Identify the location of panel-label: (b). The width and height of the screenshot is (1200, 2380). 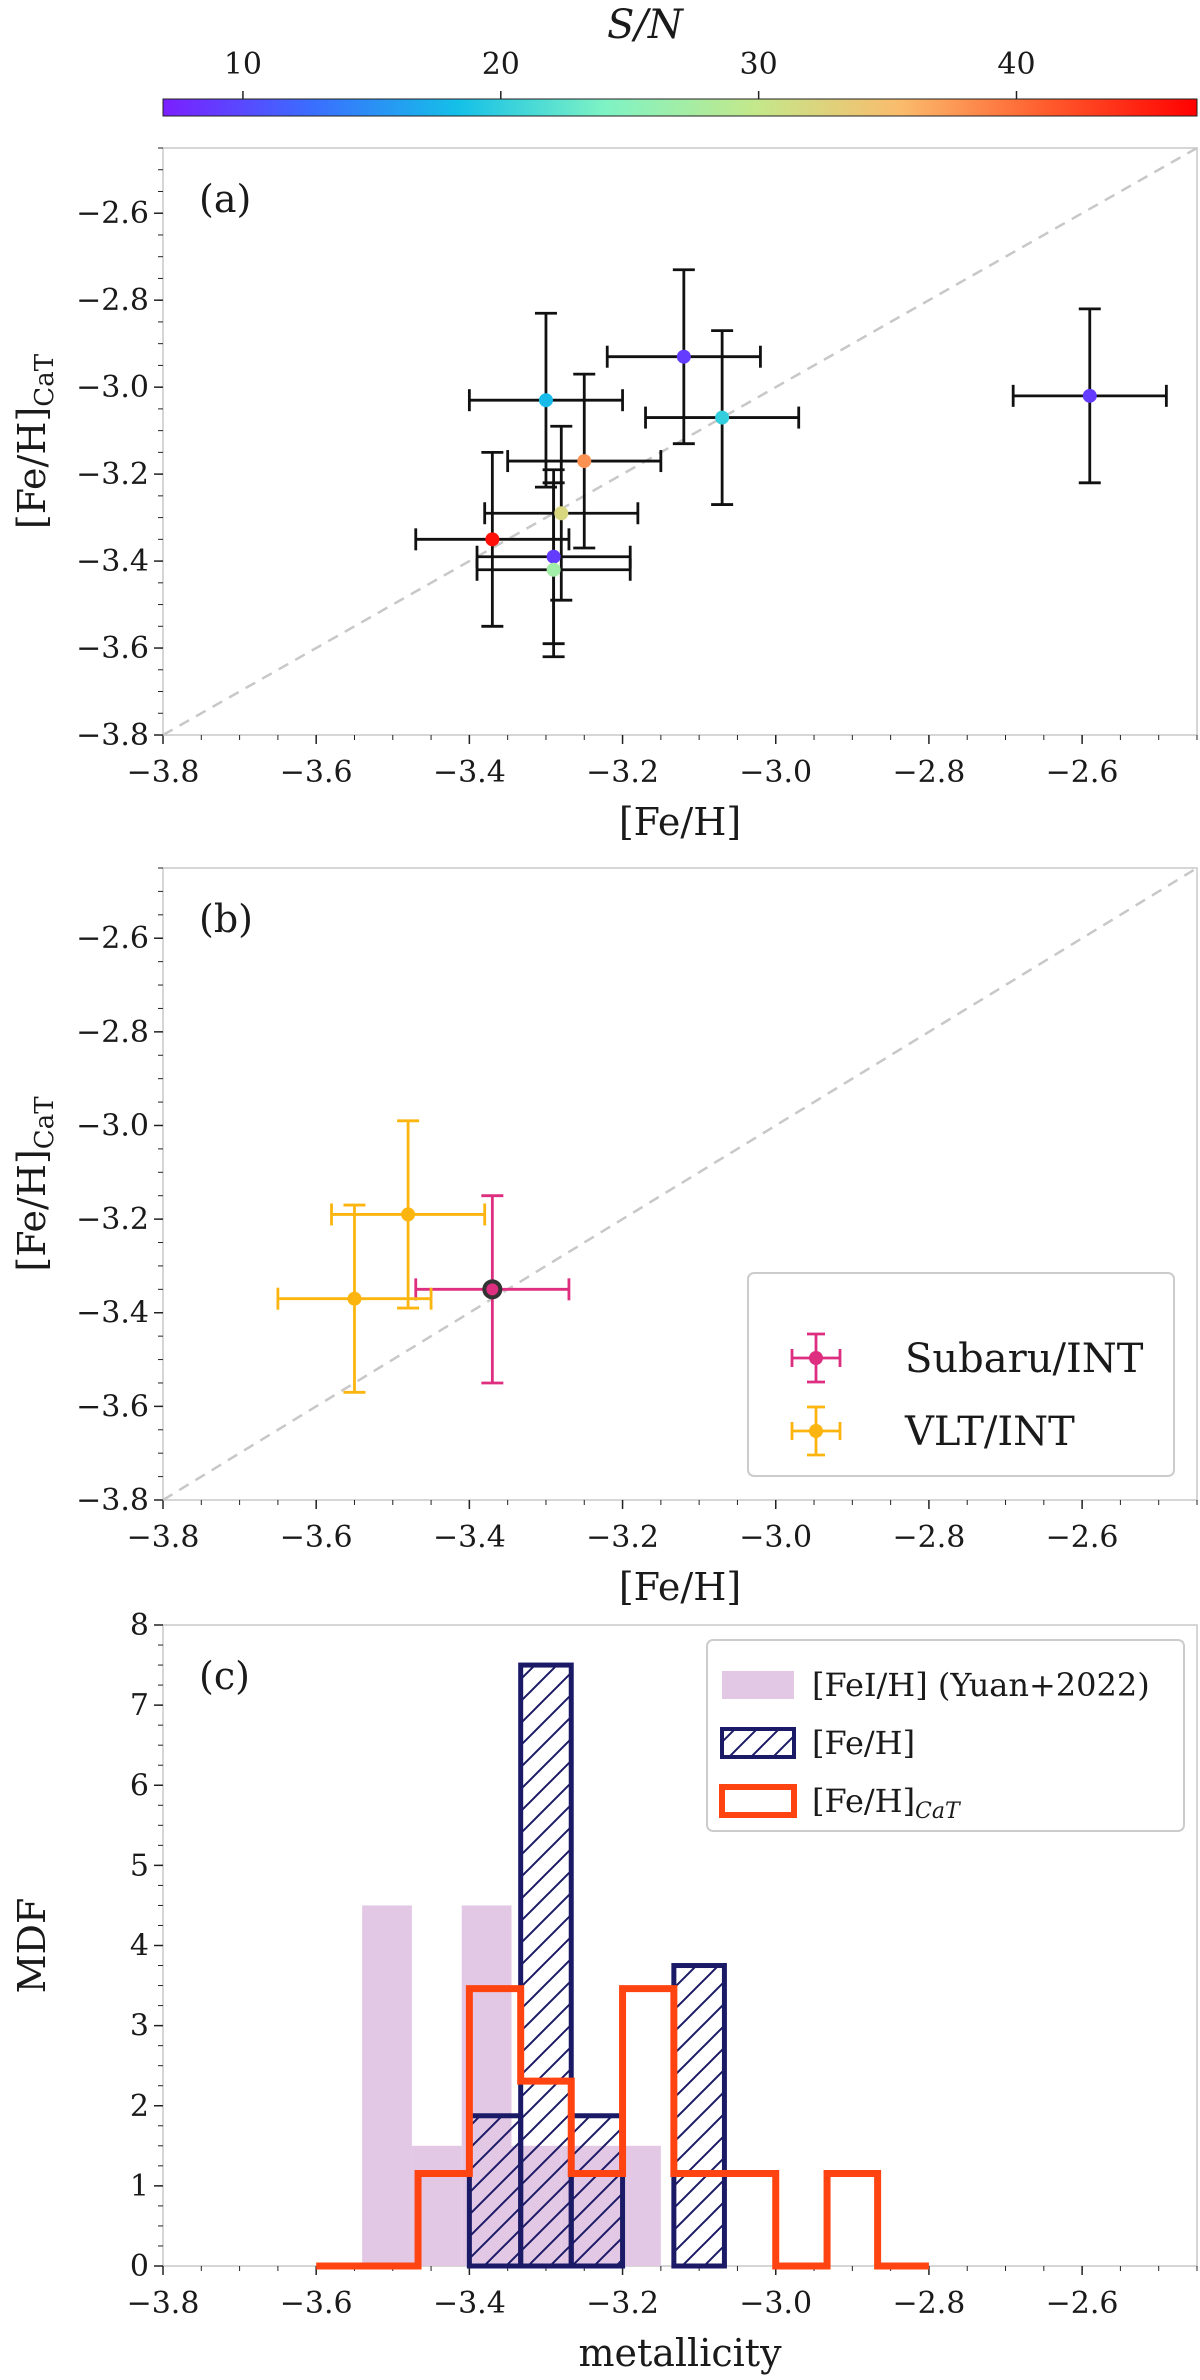
(226, 919).